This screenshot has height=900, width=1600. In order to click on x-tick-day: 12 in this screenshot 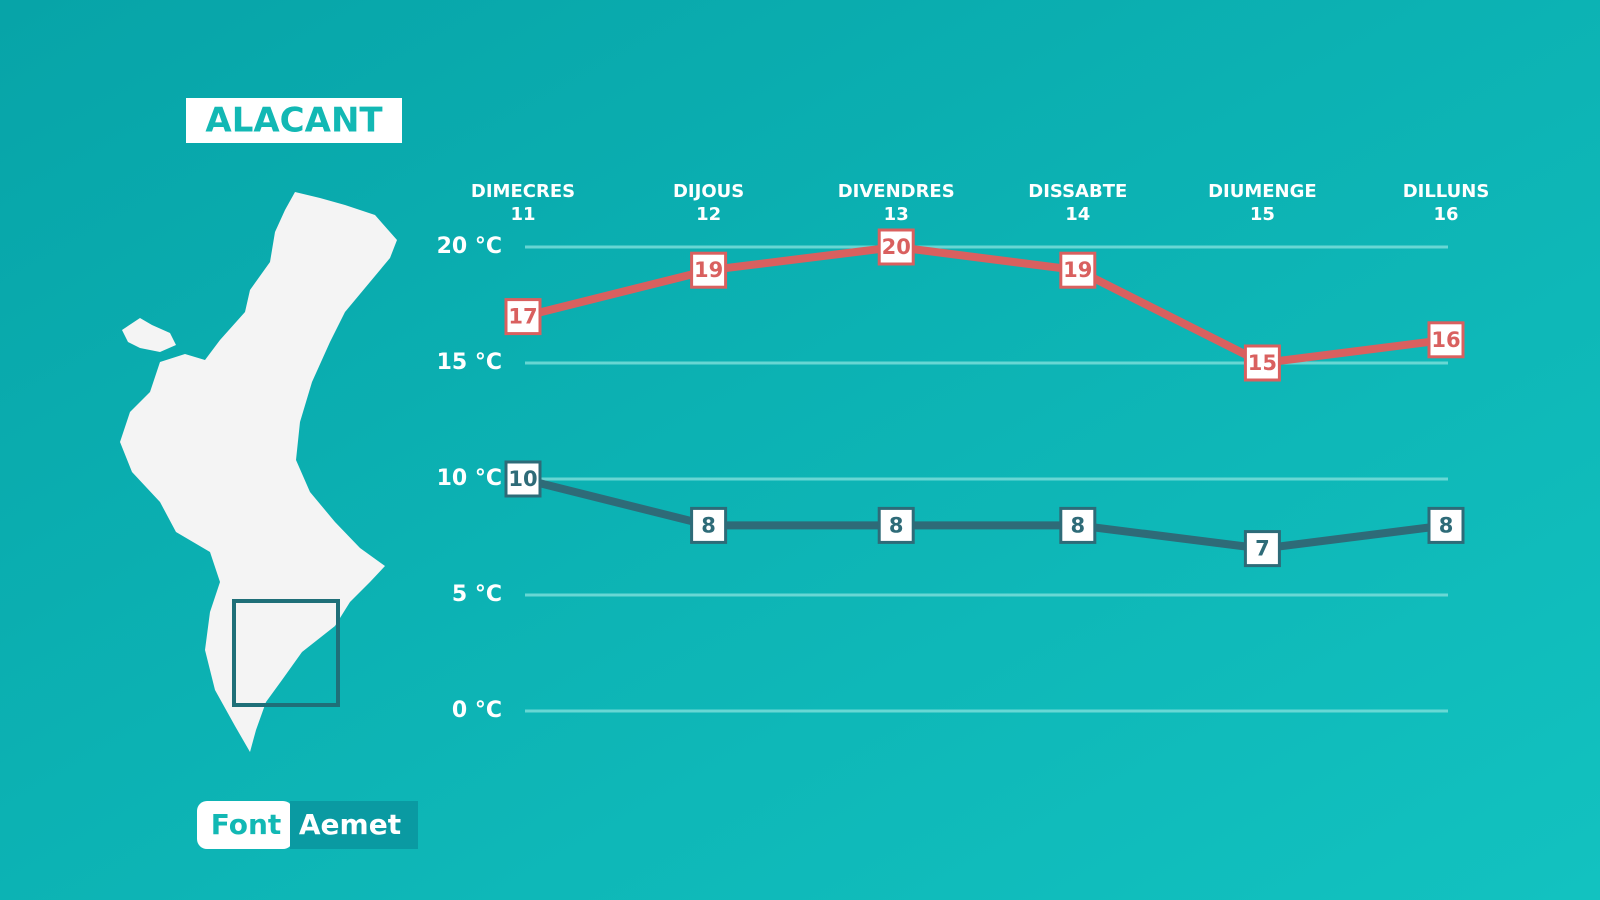, I will do `click(708, 214)`.